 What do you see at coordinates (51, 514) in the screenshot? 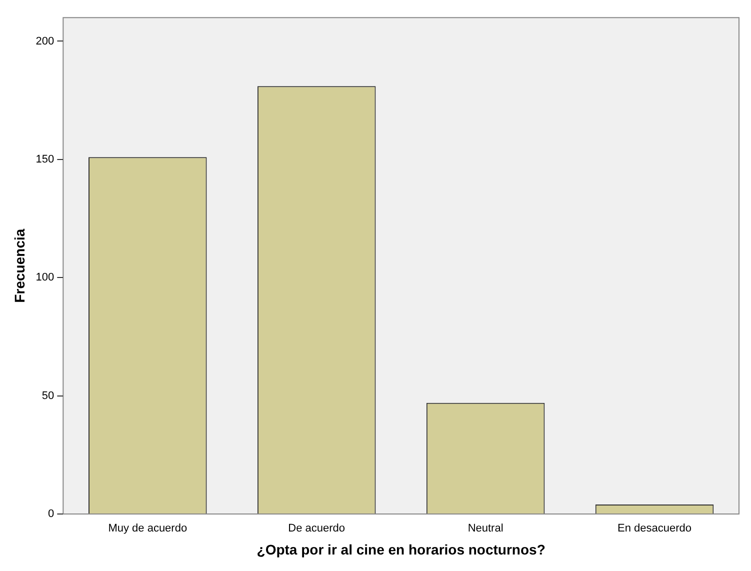
I see `y-tick-label: 0` at bounding box center [51, 514].